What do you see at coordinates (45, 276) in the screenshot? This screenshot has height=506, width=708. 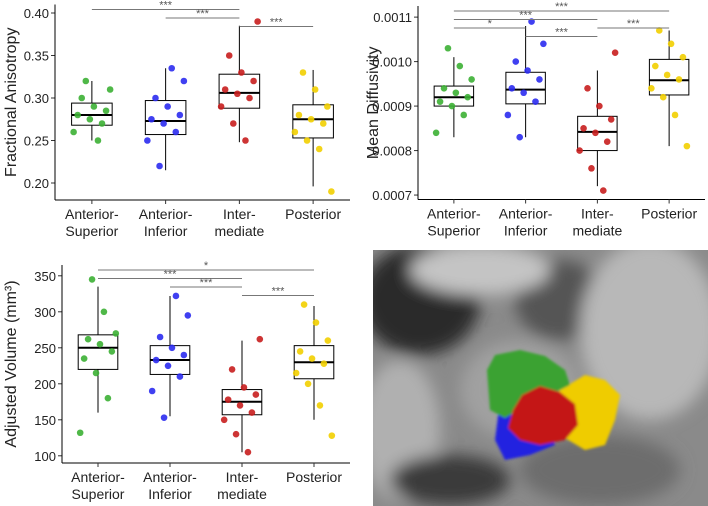 I see `y-tick-label: 350` at bounding box center [45, 276].